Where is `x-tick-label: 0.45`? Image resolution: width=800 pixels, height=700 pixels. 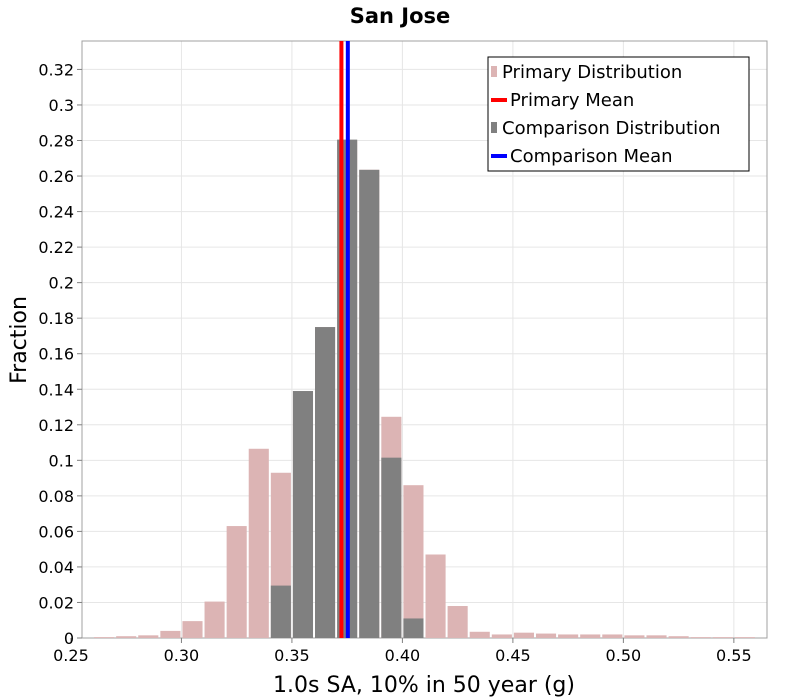 x-tick-label: 0.45 is located at coordinates (513, 655).